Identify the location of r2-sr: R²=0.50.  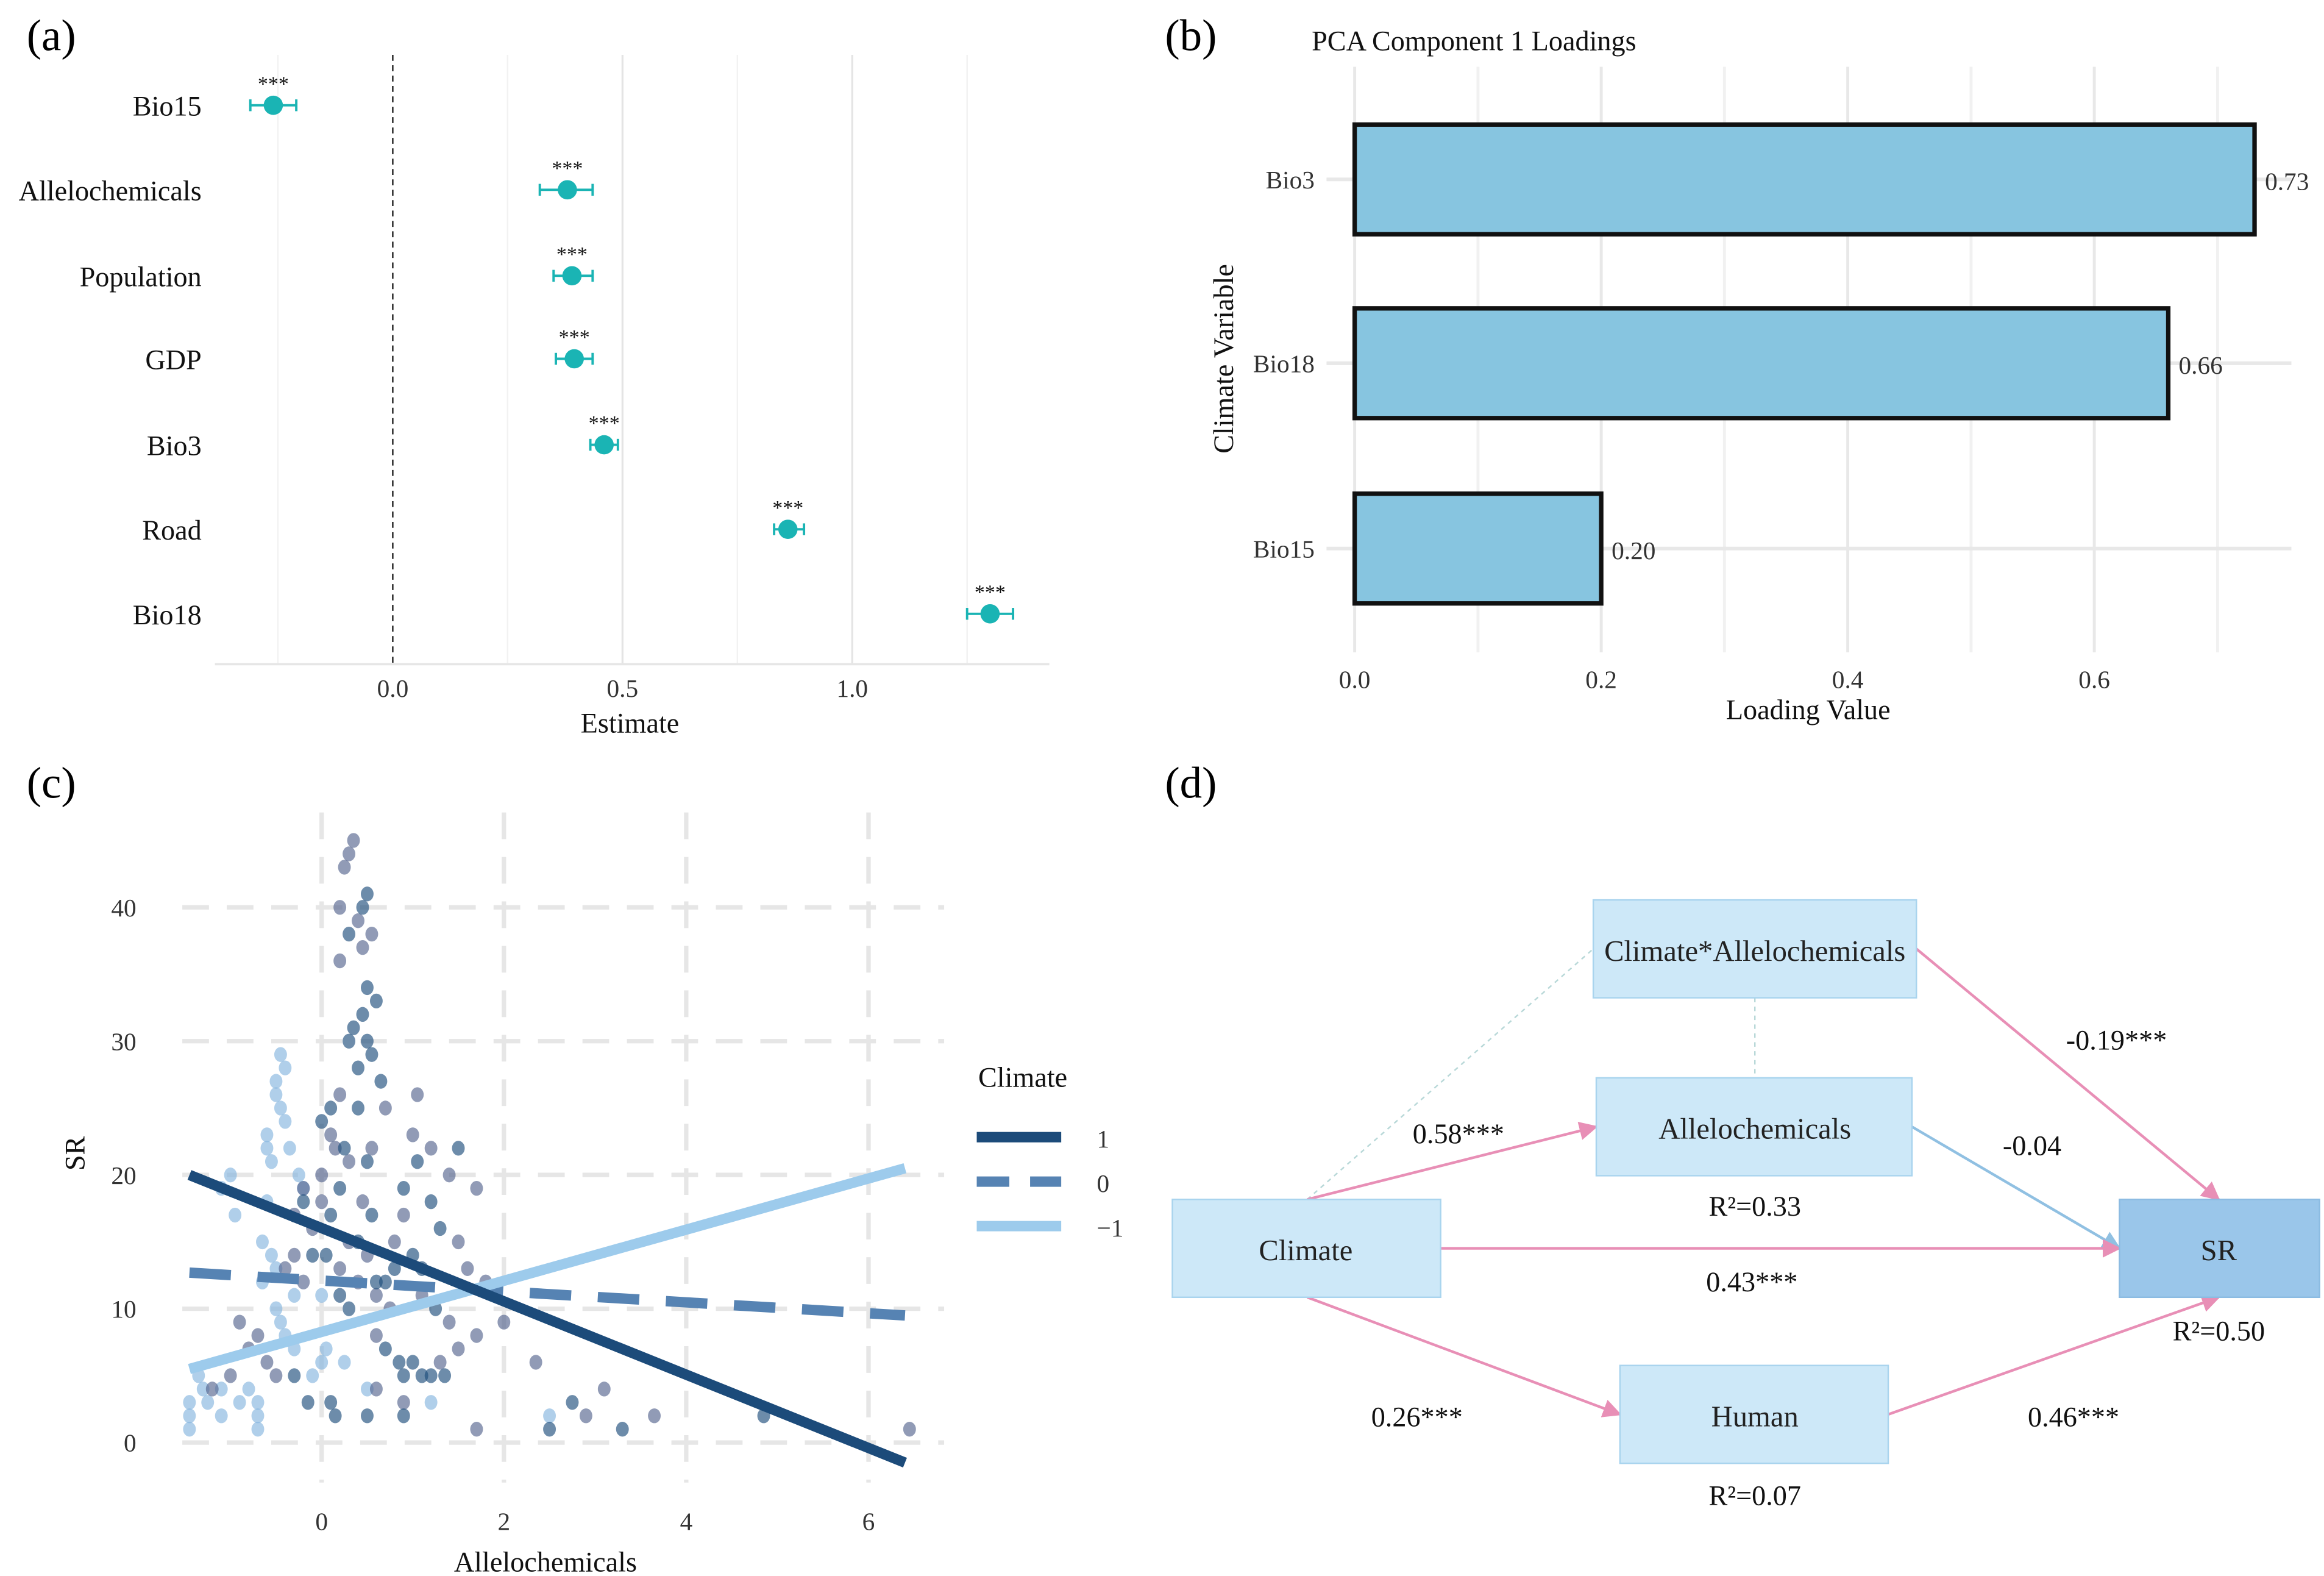
(2219, 1330).